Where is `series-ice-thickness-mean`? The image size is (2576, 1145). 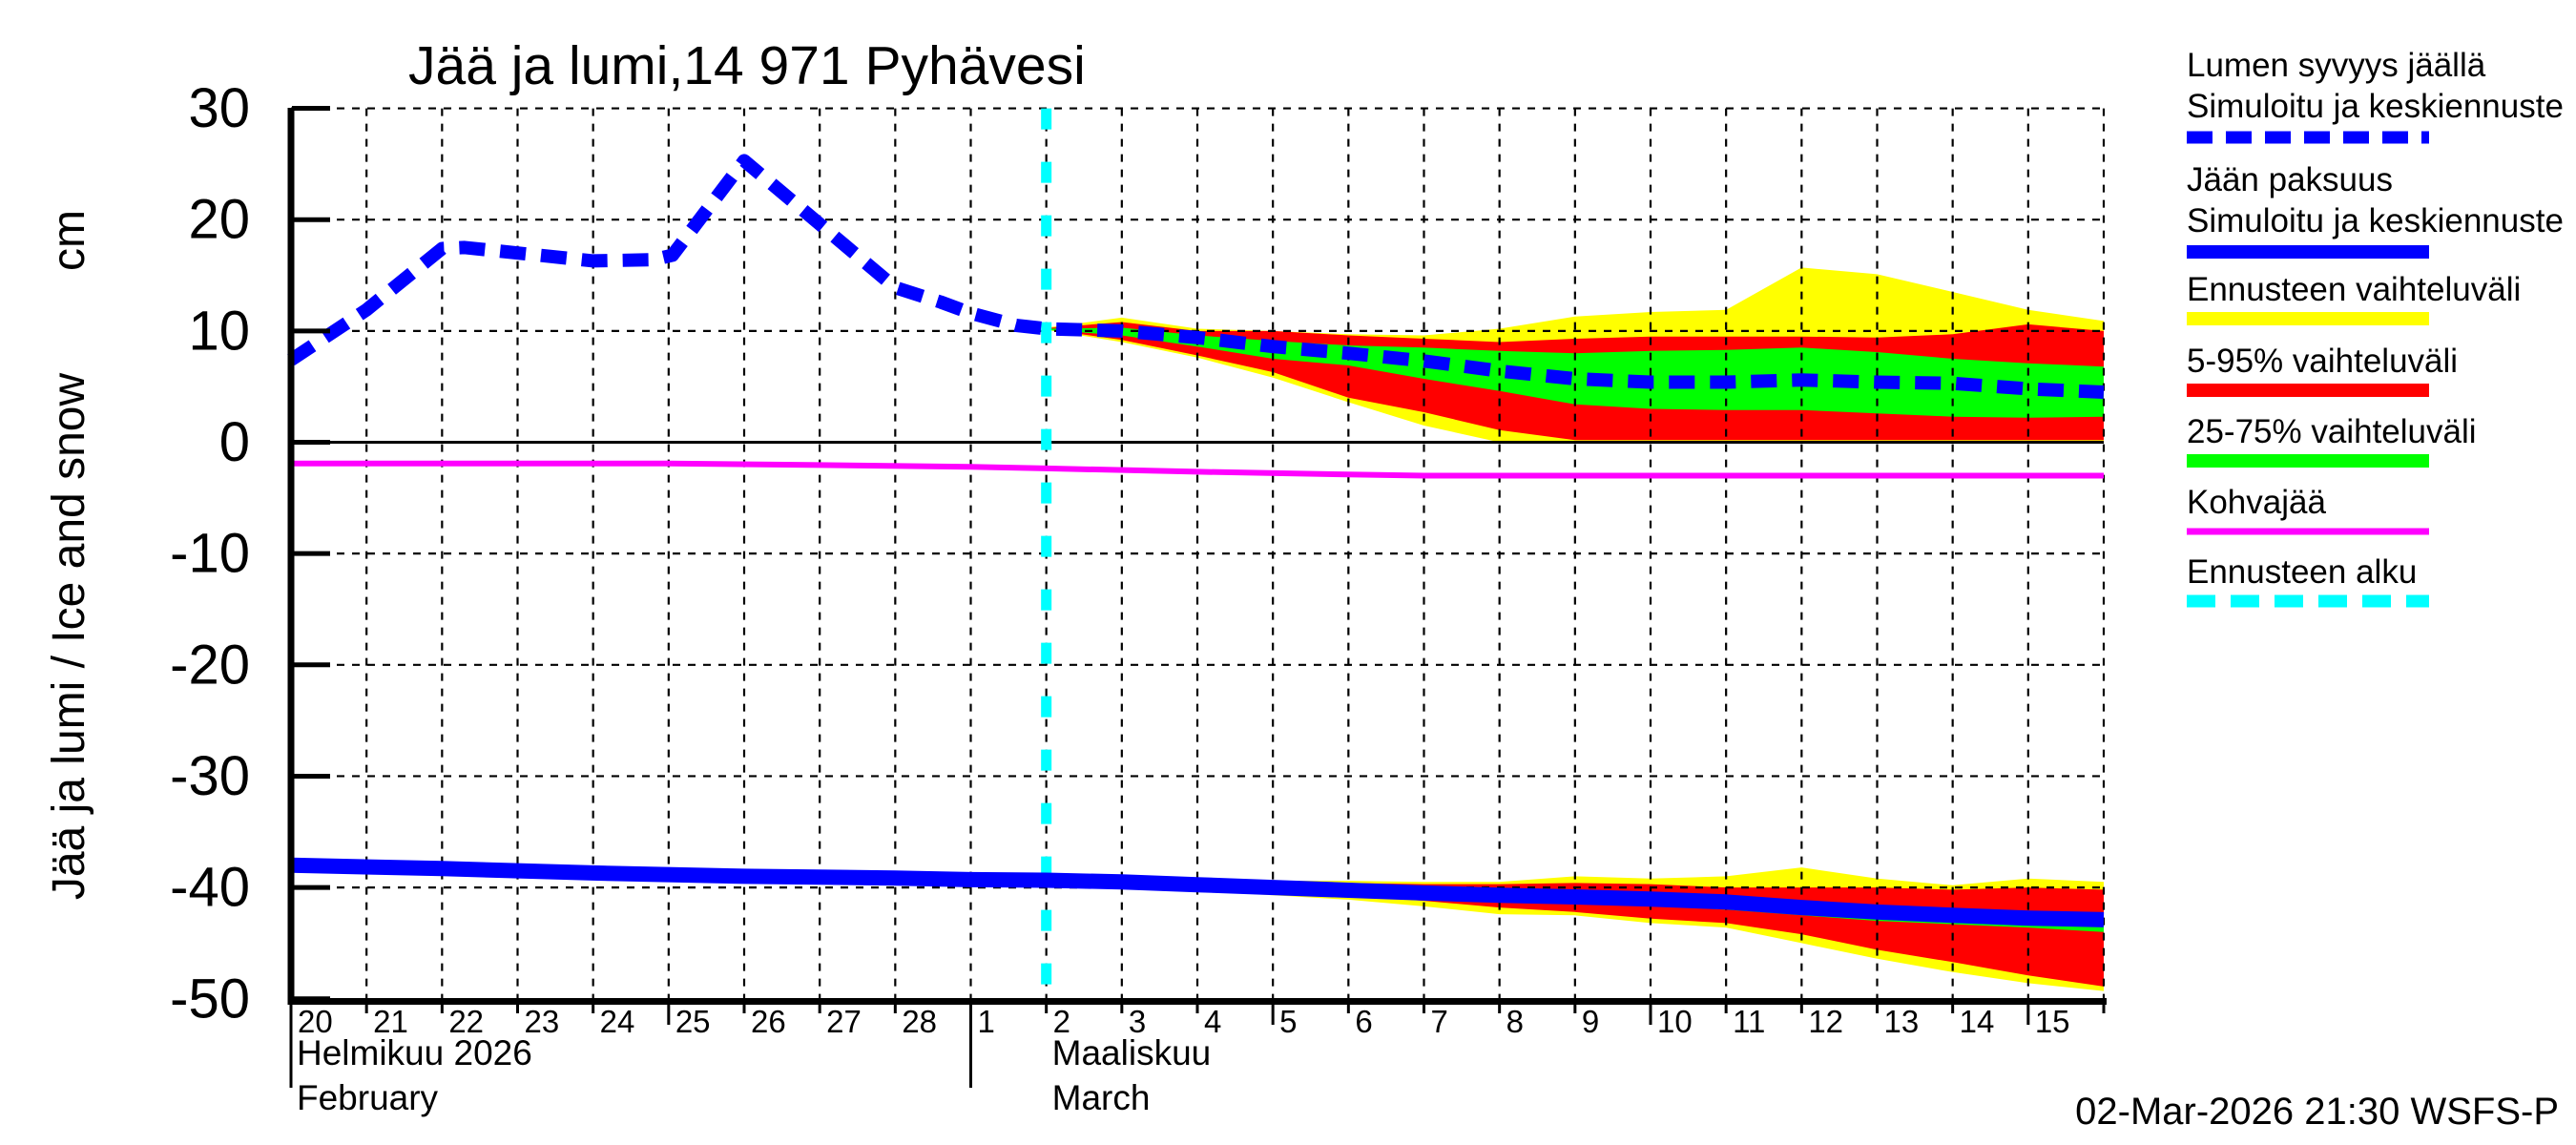 series-ice-thickness-mean is located at coordinates (1197, 892).